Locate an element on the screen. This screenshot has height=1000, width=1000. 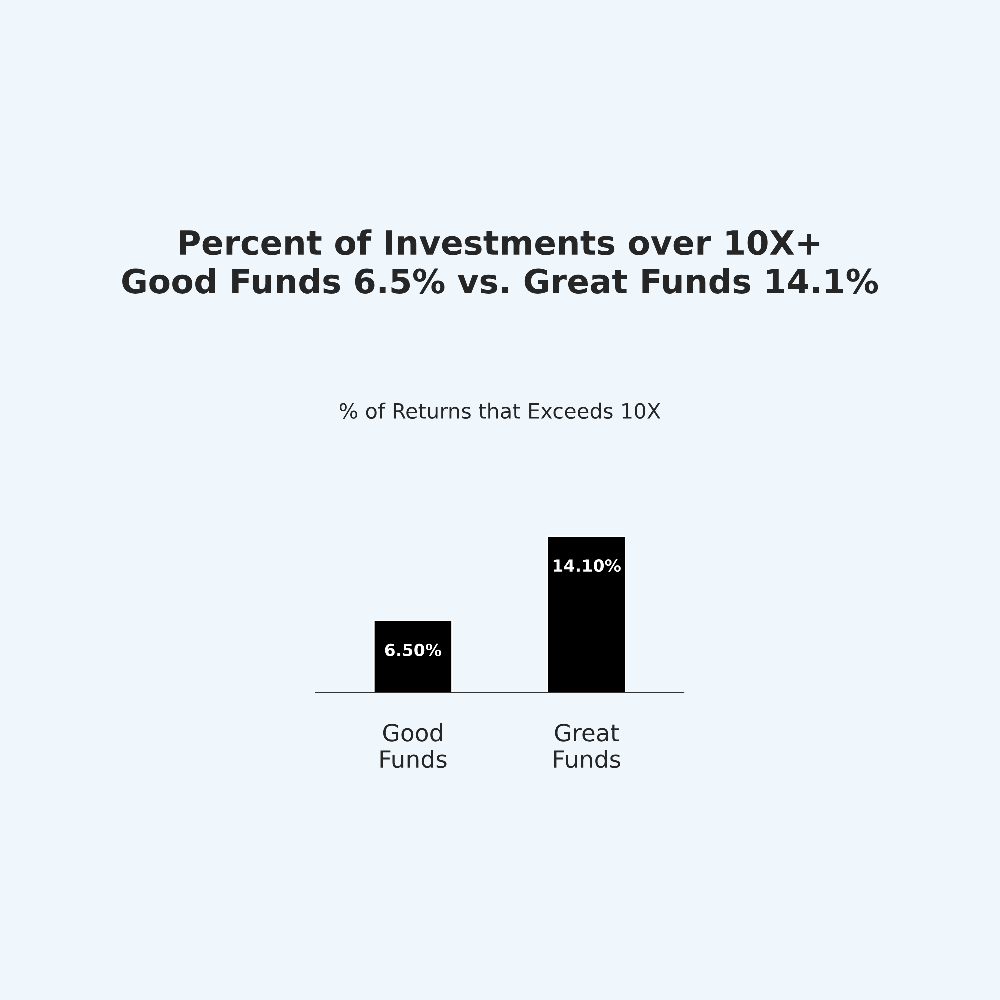
chart-subtitle: % of Returns that Exceeds 10X is located at coordinates (500, 411).